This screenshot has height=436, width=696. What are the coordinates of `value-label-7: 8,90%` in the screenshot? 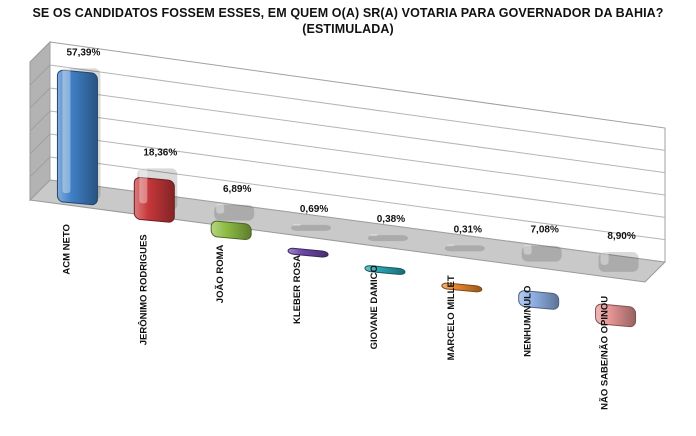 It's located at (621, 236).